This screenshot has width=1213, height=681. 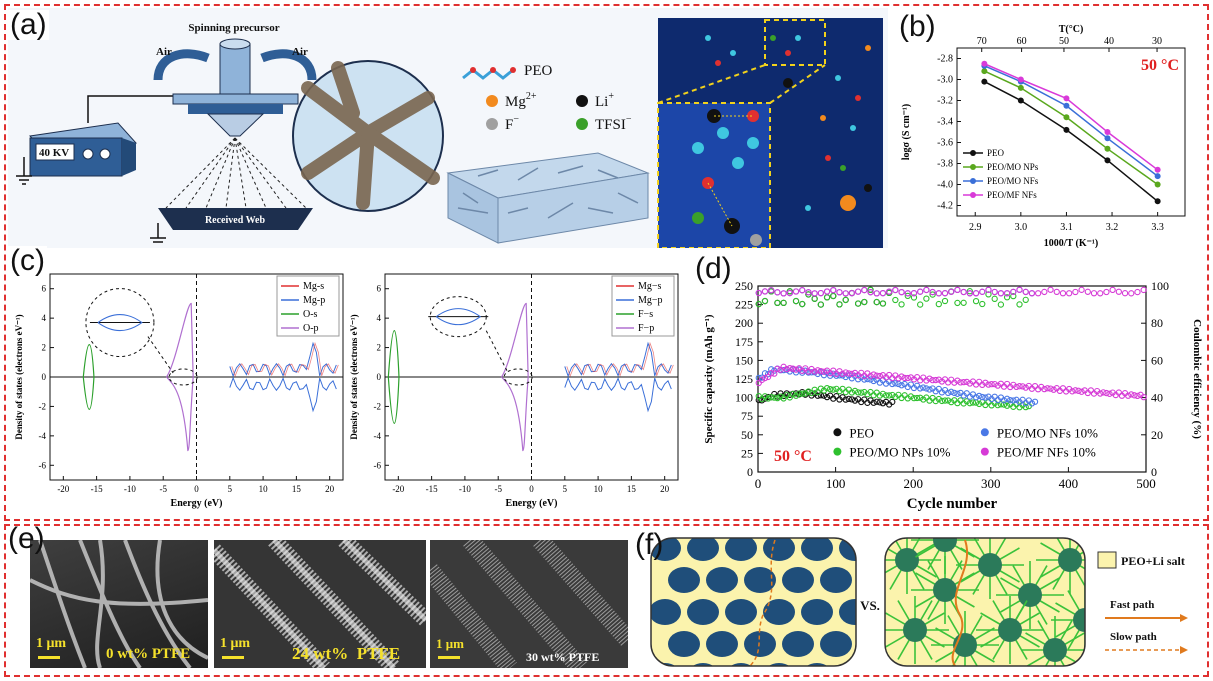 What do you see at coordinates (489, 73) in the screenshot?
I see `peo-molecule-icon` at bounding box center [489, 73].